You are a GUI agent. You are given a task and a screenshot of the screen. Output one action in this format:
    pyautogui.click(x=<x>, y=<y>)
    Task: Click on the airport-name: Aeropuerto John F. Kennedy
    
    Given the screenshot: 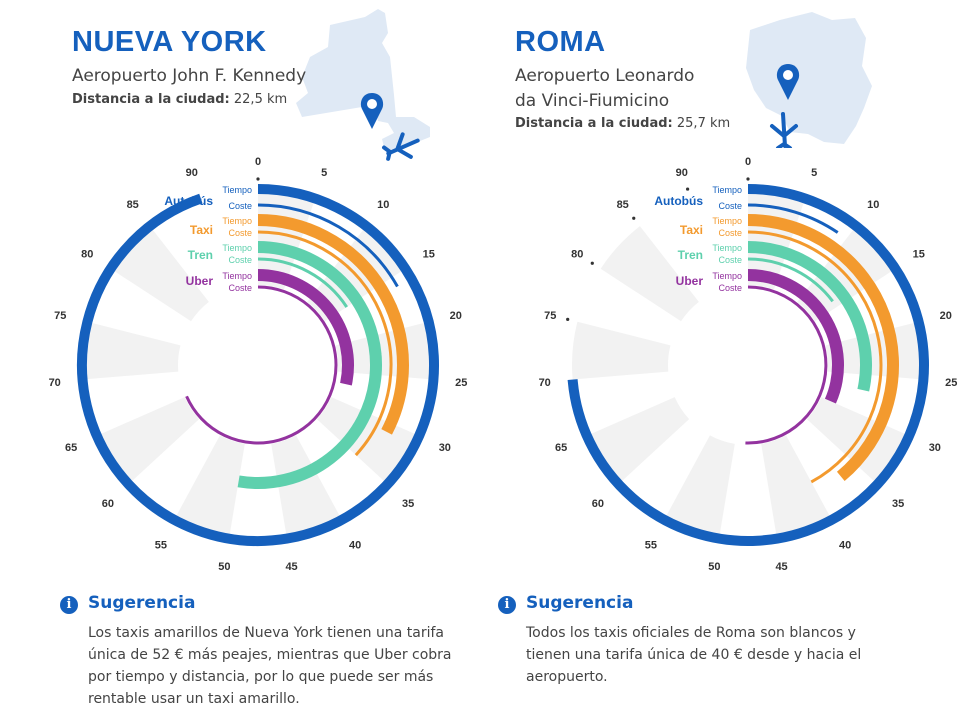 What is the action you would take?
    pyautogui.click(x=189, y=76)
    